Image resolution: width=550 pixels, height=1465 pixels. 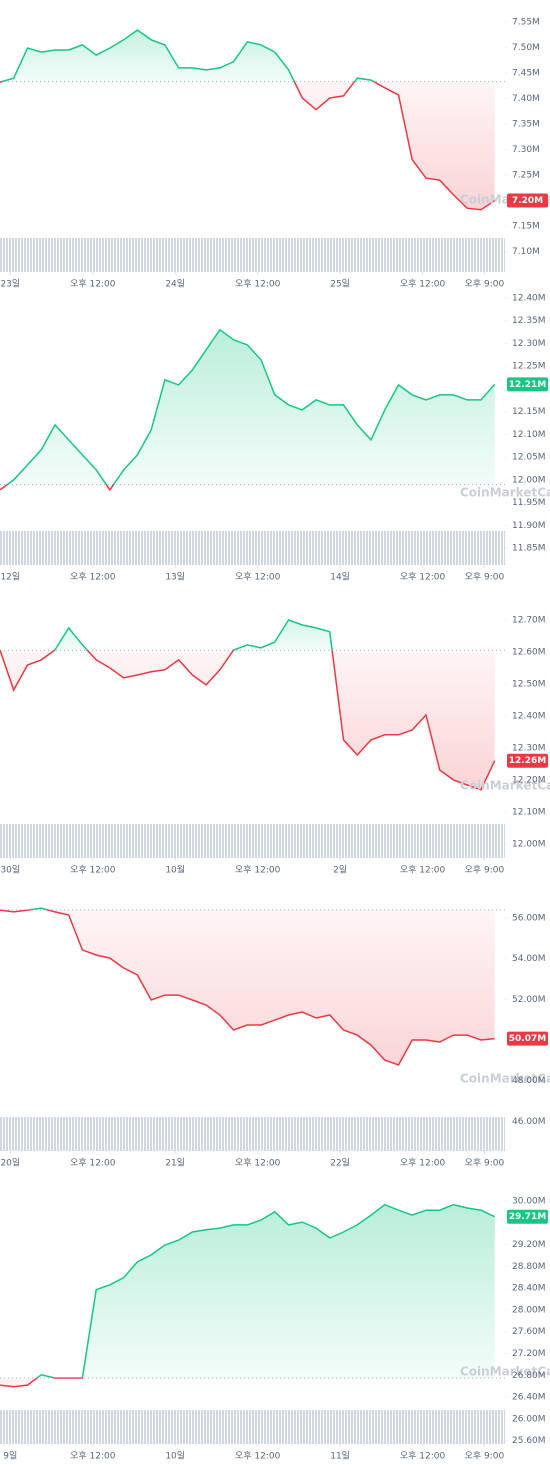 I want to click on y-tick-label: 26.40M, so click(x=529, y=1398).